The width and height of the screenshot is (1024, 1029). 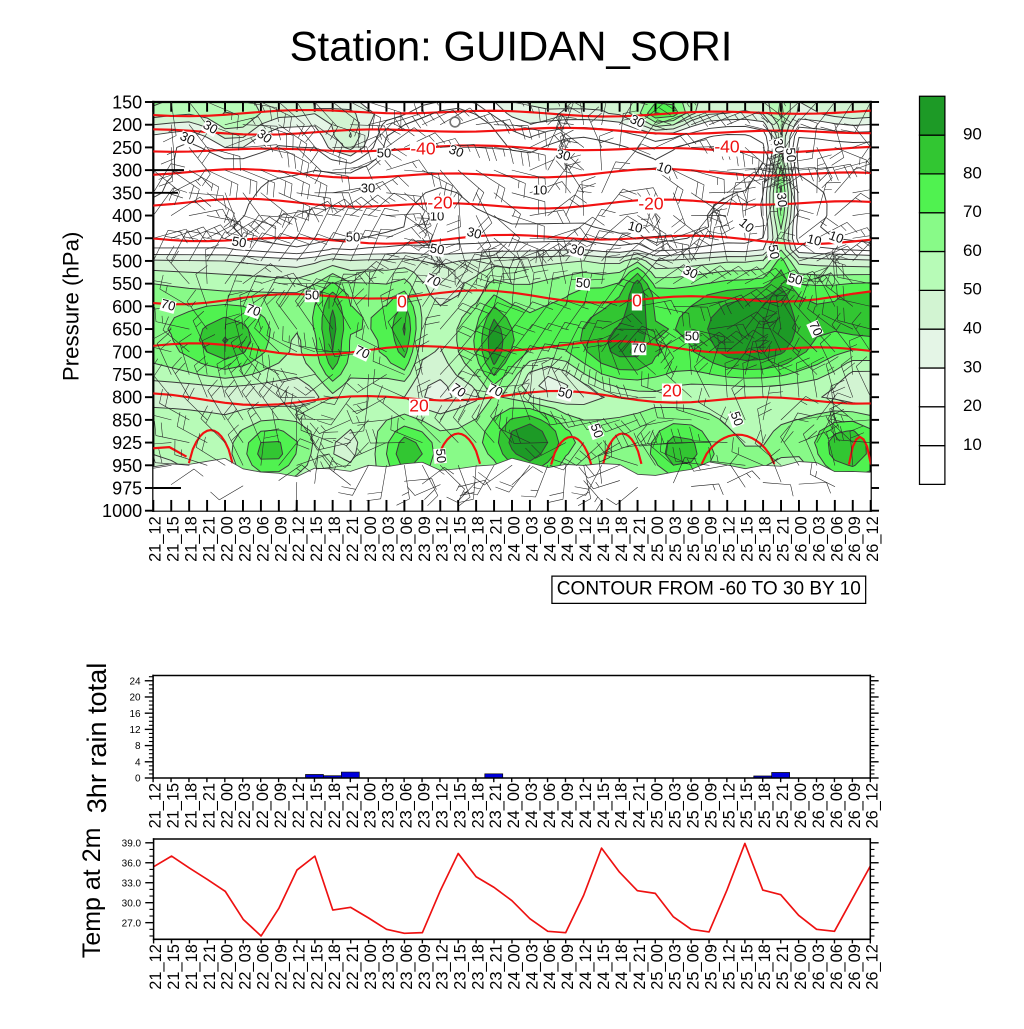 What do you see at coordinates (972, 172) in the screenshot?
I see `svg-text: 80` at bounding box center [972, 172].